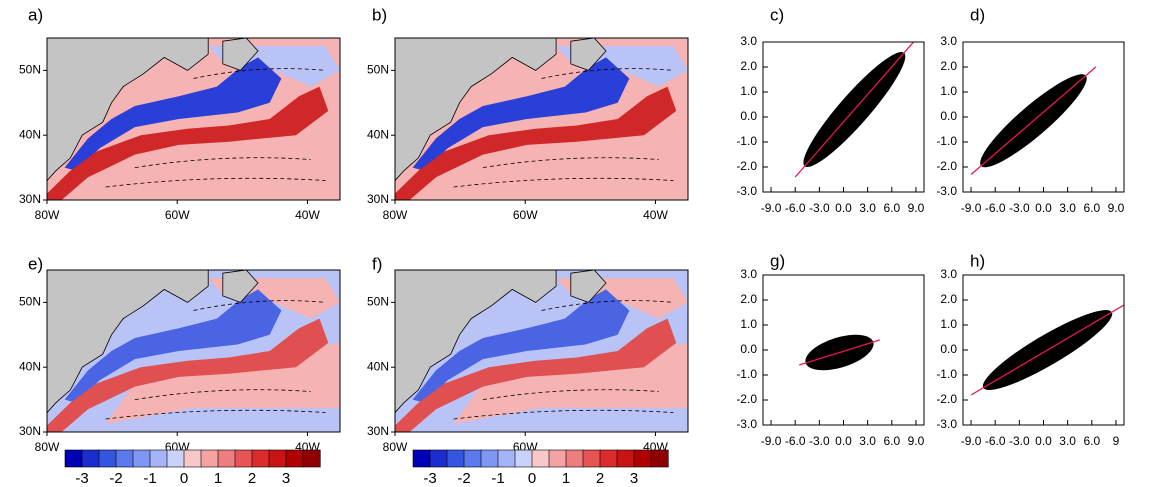 This screenshot has width=1153, height=487. Describe the element at coordinates (81, 478) in the screenshot. I see `colorbar-label: -3` at that location.